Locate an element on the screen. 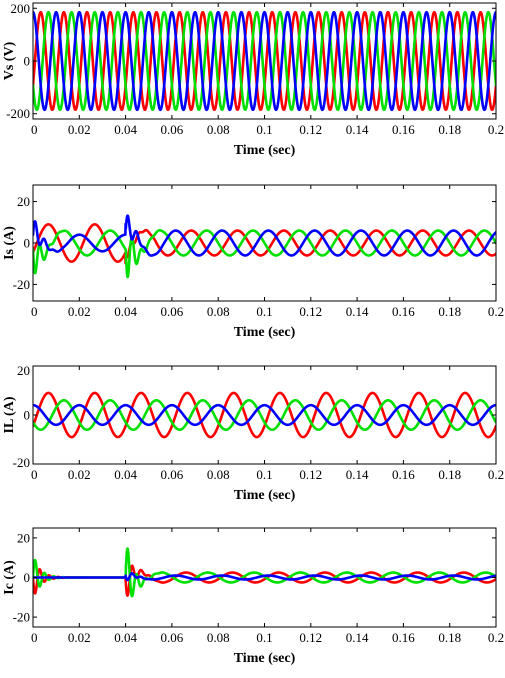 The image size is (505, 678). y-tick-label: 200 is located at coordinates (21, 8).